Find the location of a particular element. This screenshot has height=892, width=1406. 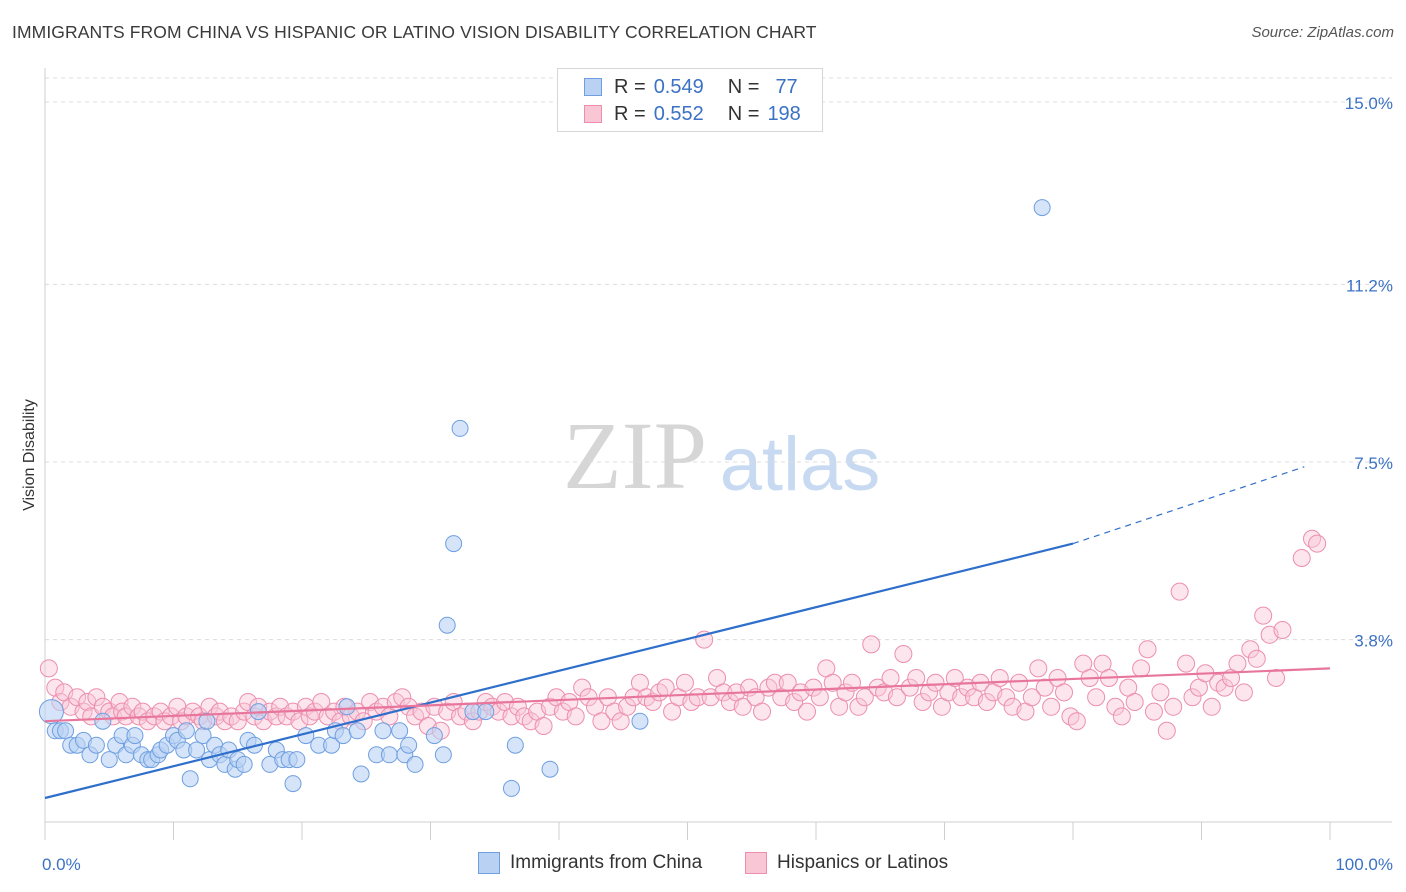

bottom-legend-label-hispanics: Hispanics or Latinos is located at coordinates (863, 862).